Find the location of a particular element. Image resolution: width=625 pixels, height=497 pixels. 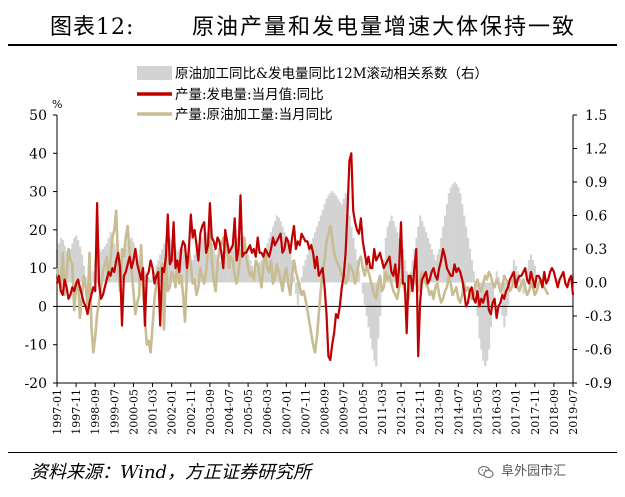

right-tick-label: 0.9 is located at coordinates (596, 183).